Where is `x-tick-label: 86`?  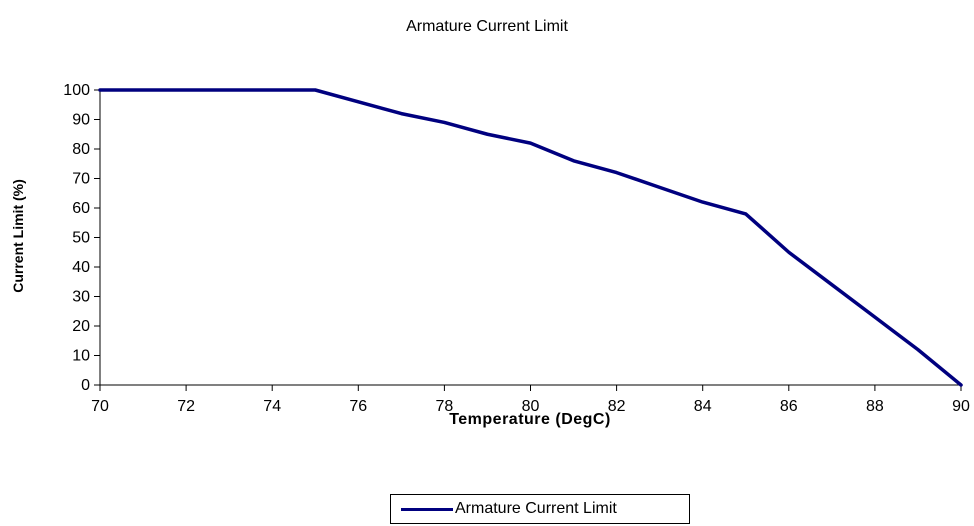
x-tick-label: 86 is located at coordinates (789, 406).